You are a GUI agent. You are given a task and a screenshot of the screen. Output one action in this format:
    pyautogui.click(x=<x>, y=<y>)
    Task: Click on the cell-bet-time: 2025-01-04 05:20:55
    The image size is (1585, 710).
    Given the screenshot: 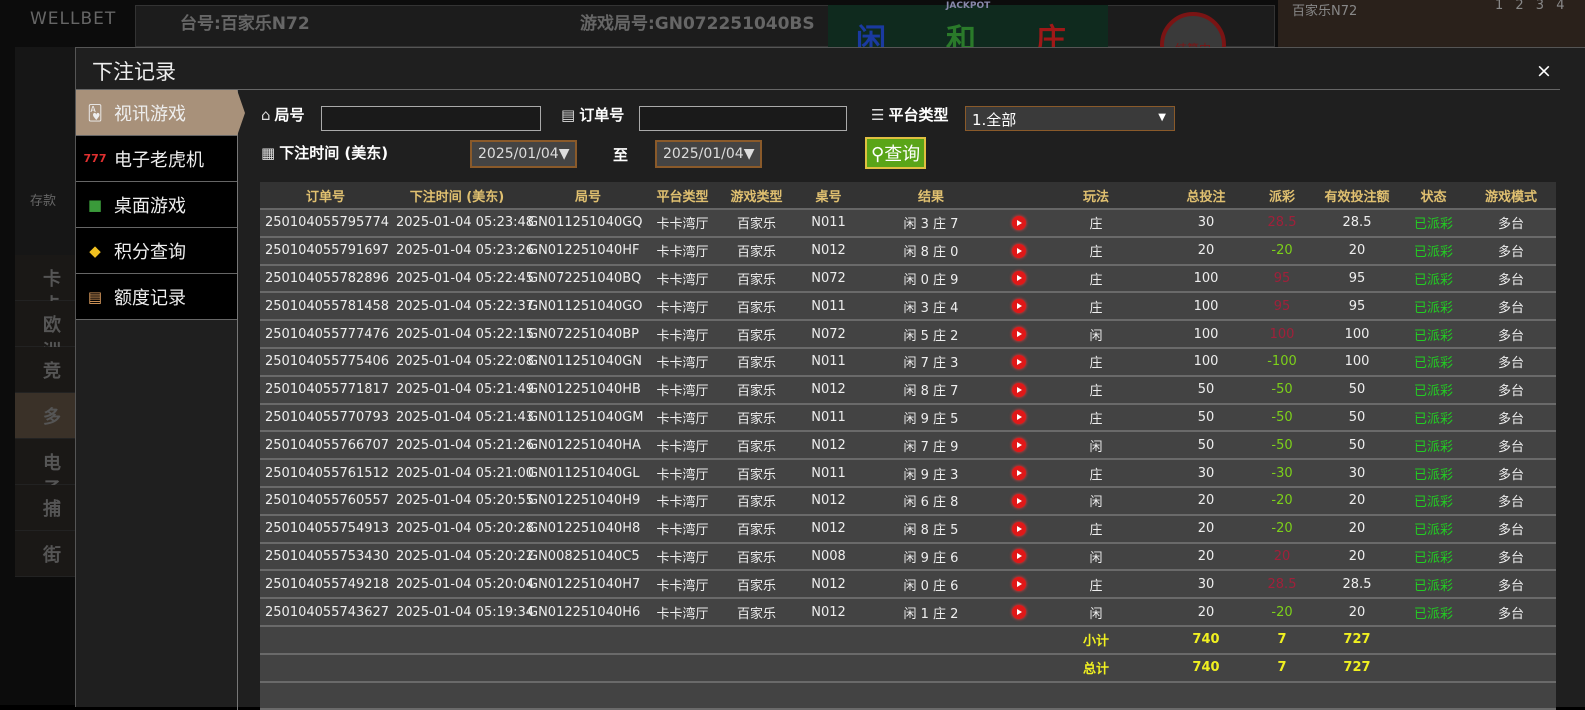 What is the action you would take?
    pyautogui.click(x=462, y=501)
    